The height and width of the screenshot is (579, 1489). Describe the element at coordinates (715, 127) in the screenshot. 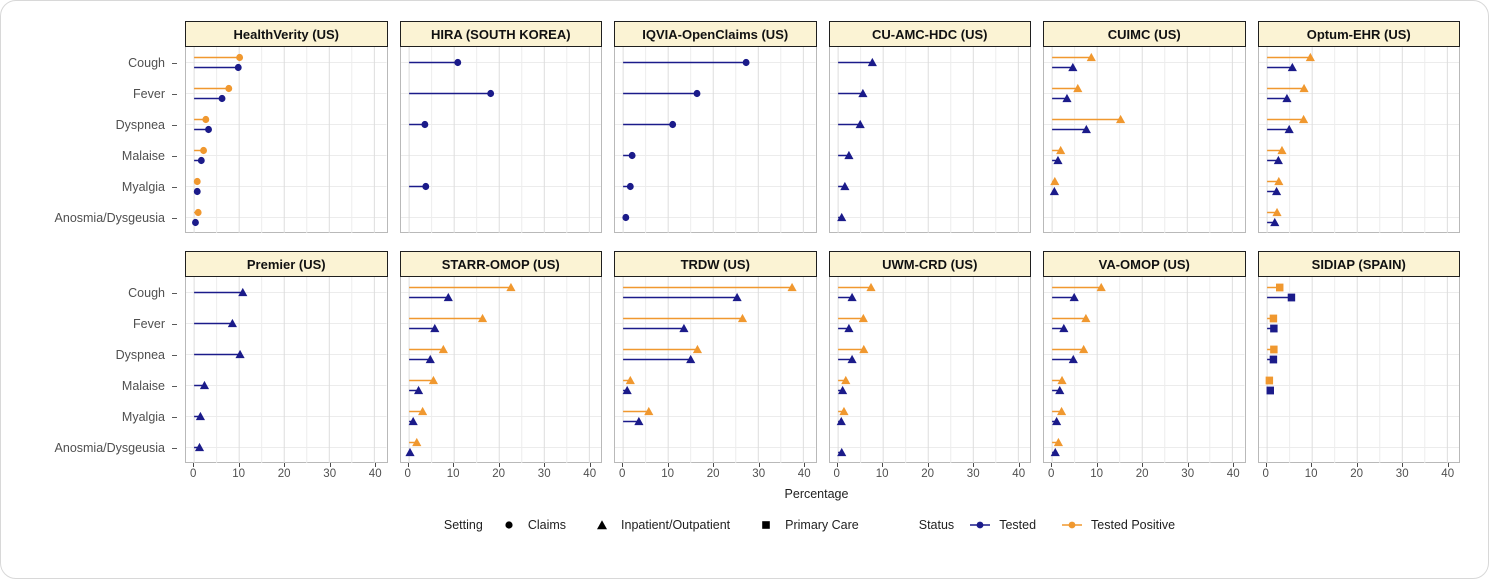

I see `facet-panel: IQVIA-OpenClaims (US)` at that location.